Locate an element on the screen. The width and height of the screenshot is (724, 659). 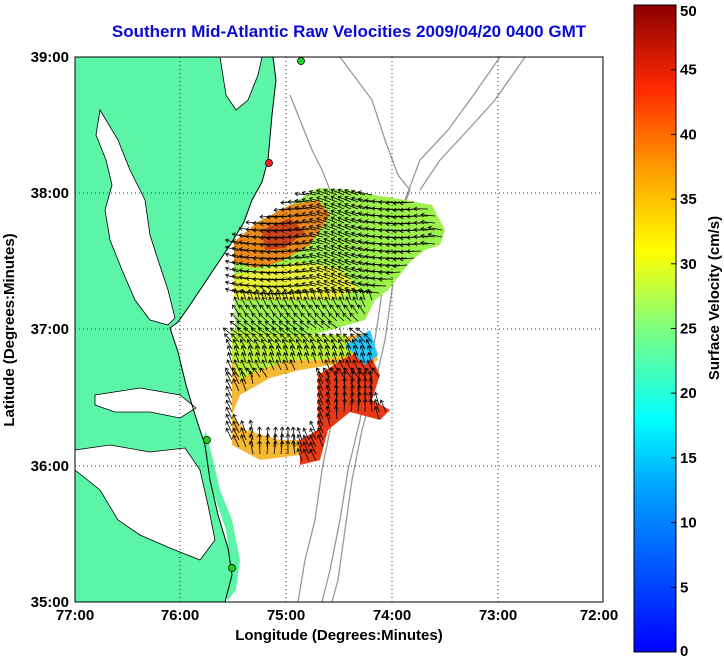
y-tick-label: 39:00 is located at coordinates (50, 57).